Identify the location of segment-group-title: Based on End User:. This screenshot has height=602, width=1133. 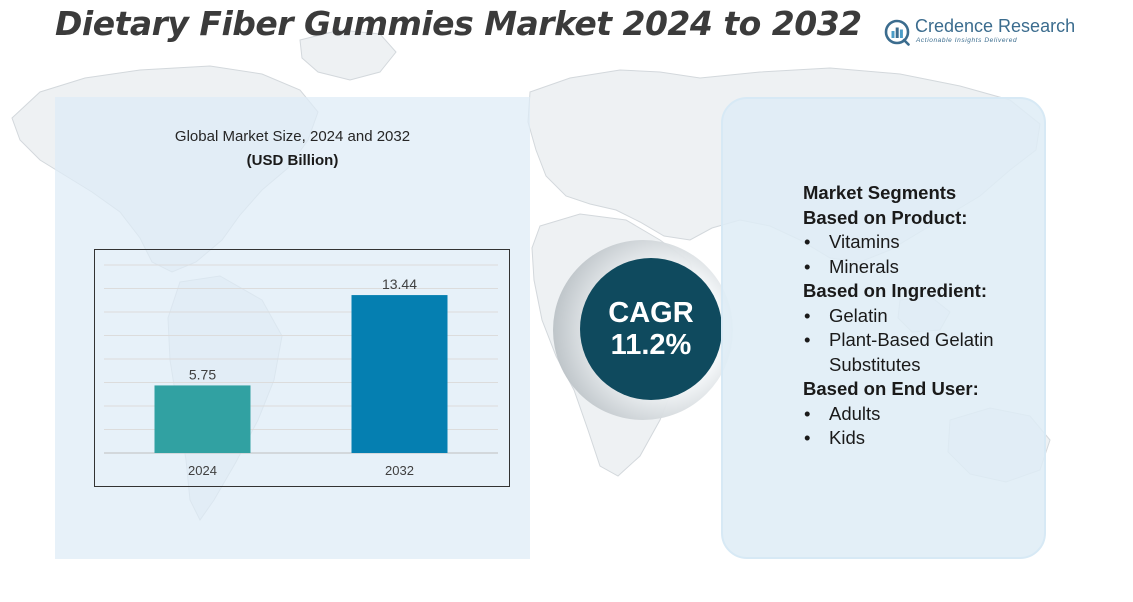
(891, 388).